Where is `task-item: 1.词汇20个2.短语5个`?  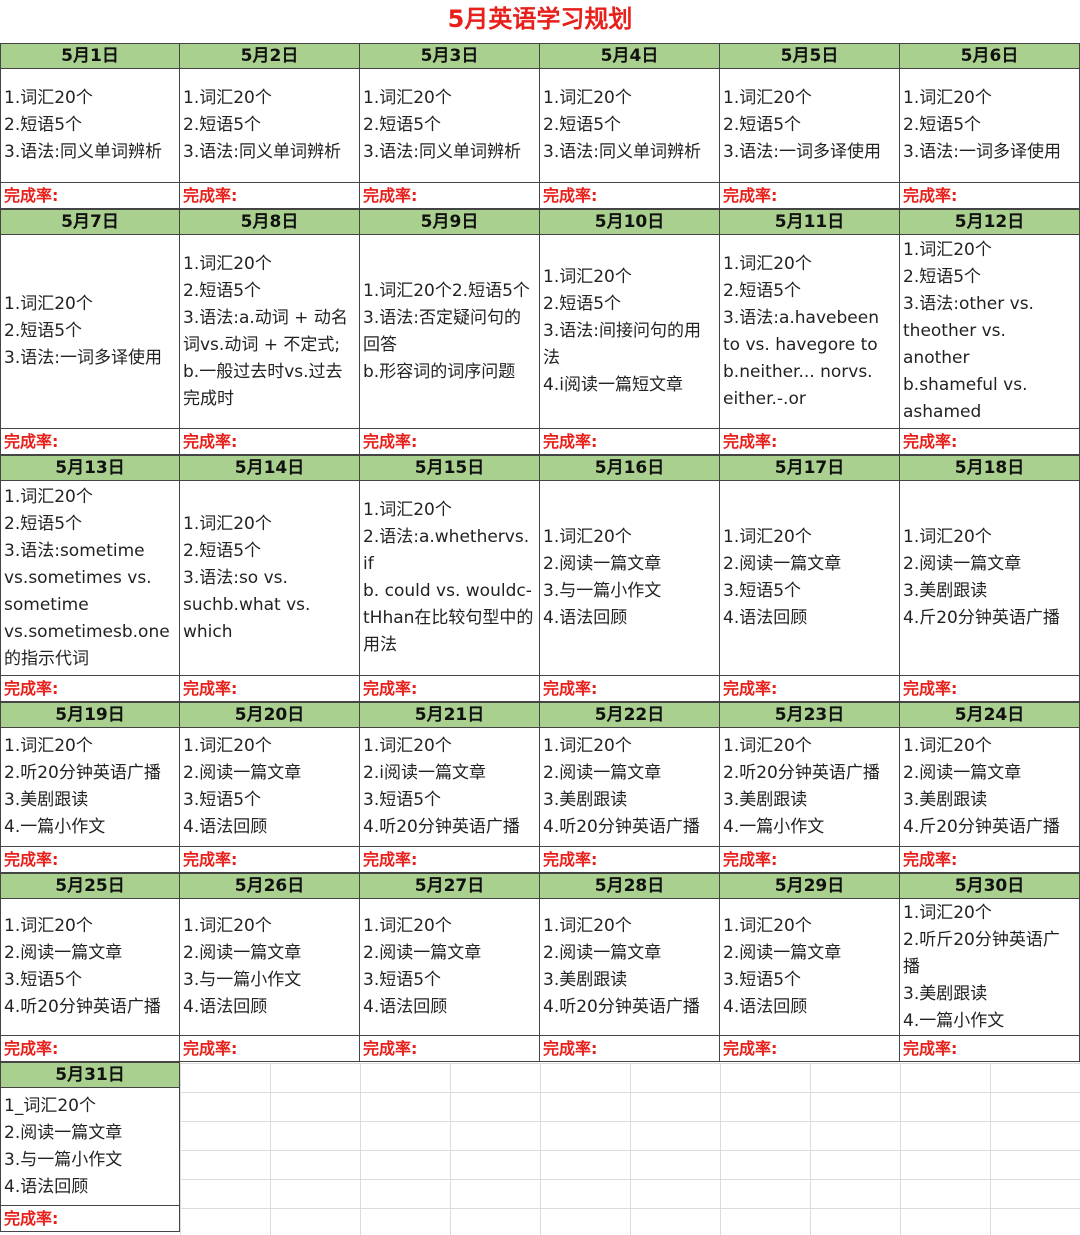 task-item: 1.词汇20个2.短语5个 is located at coordinates (446, 290).